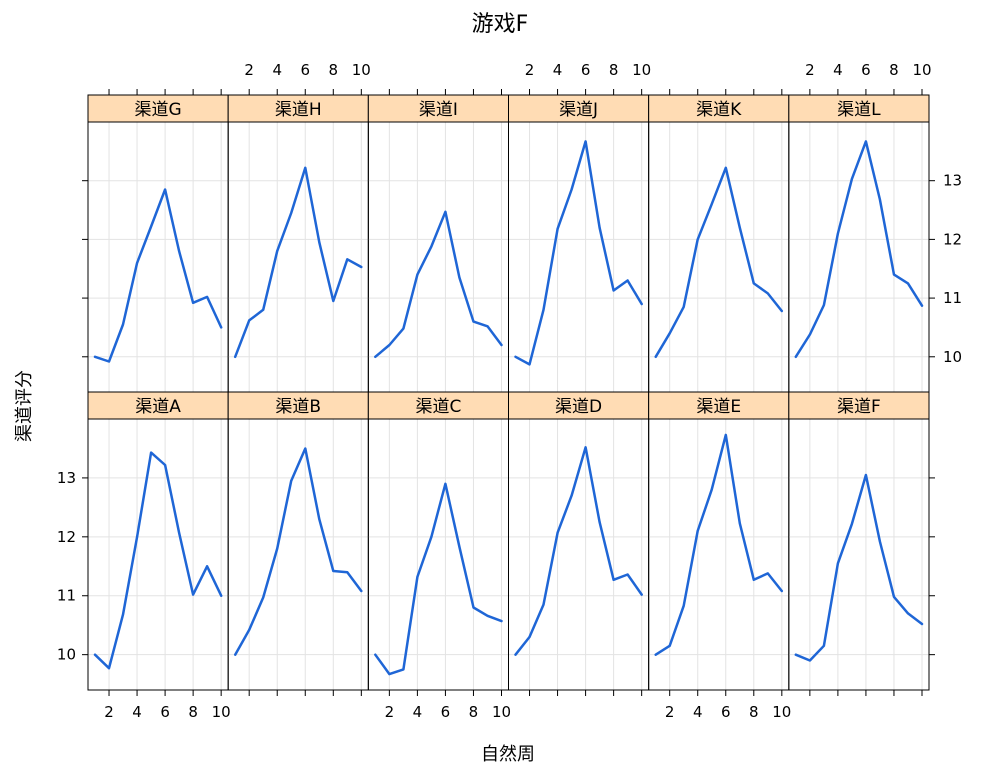  I want to click on ticks-panel-7: 2 4 6 8 10 10 11 12 13, so click(144, 595).